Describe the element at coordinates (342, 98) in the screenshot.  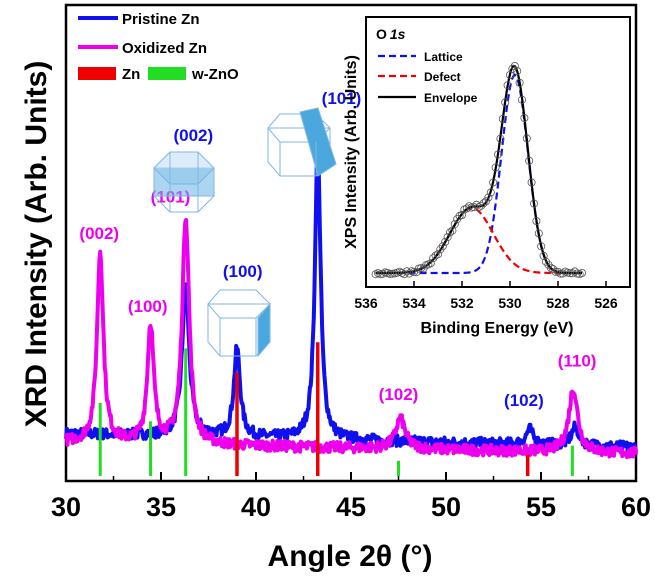
I see `peak-label-5: (101)` at that location.